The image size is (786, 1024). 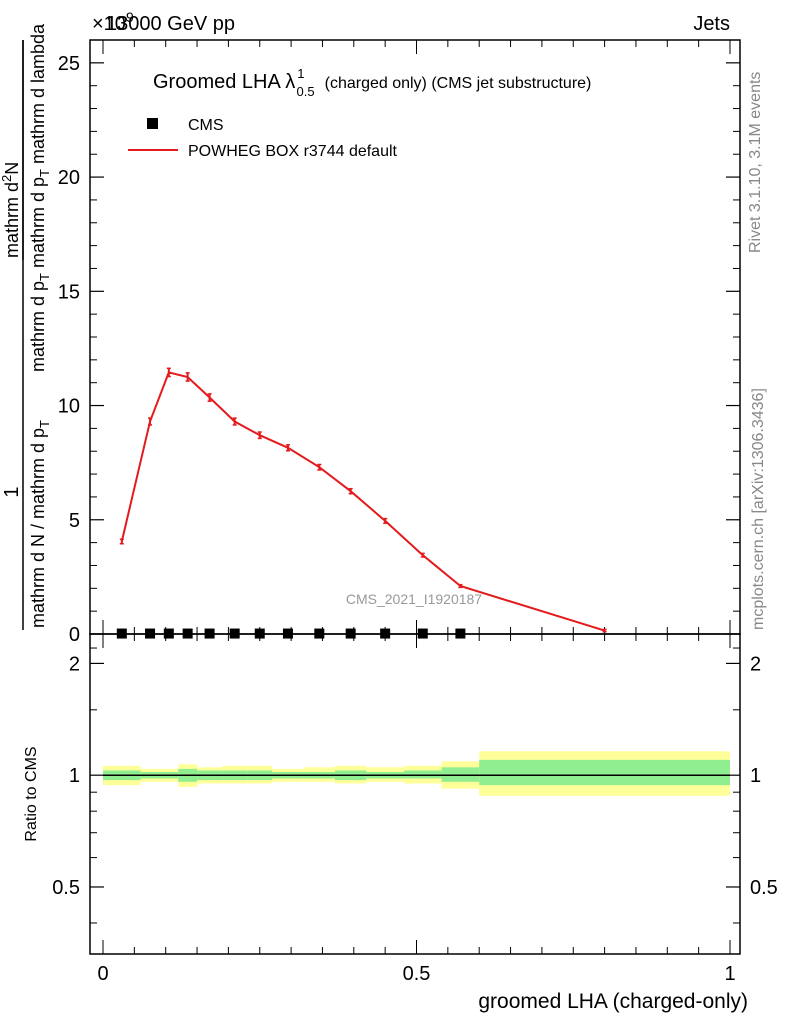 What do you see at coordinates (613, 1001) in the screenshot?
I see `x-axis-label: groomed LHA (charged-only)` at bounding box center [613, 1001].